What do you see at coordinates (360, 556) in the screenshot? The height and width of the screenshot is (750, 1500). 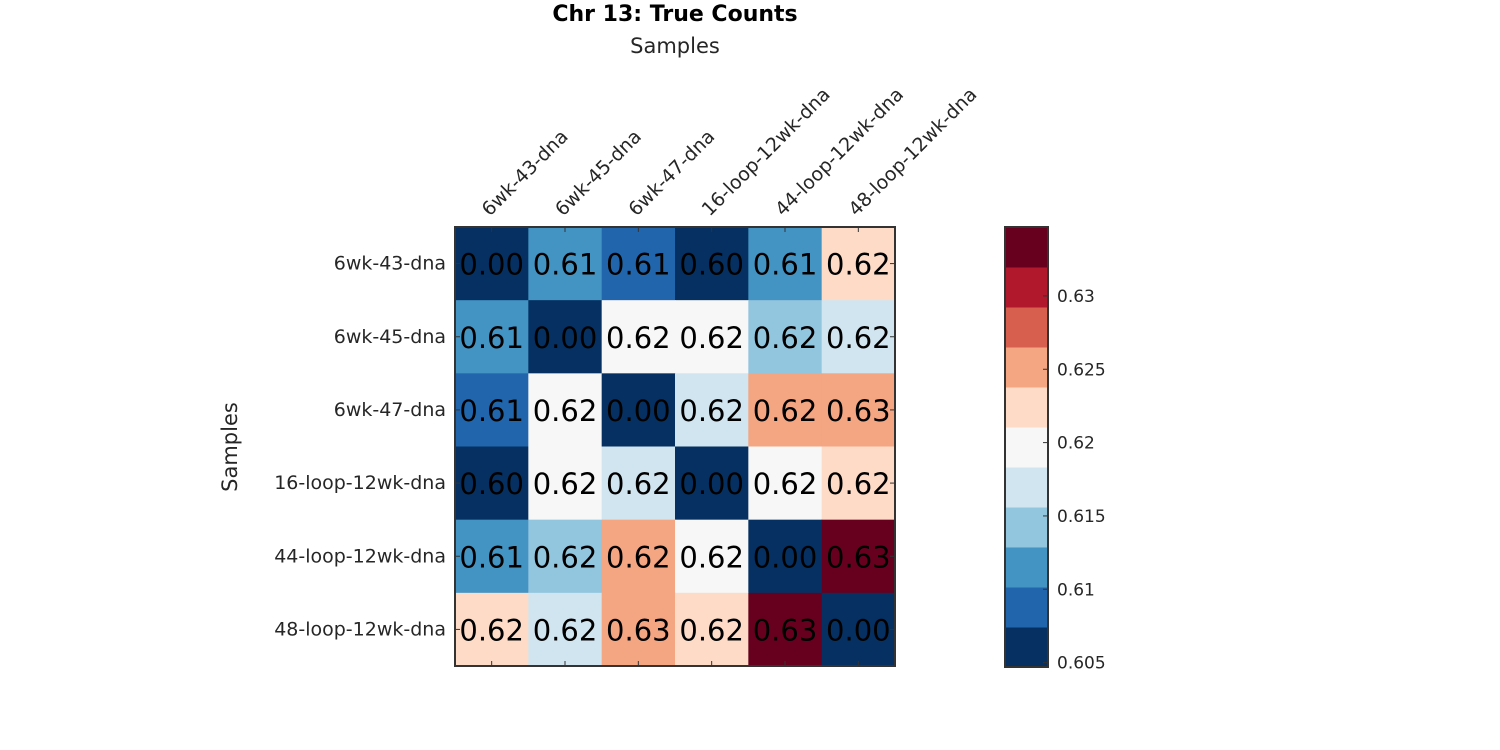 I see `y-tick-label: 44-loop-12wk-dna` at bounding box center [360, 556].